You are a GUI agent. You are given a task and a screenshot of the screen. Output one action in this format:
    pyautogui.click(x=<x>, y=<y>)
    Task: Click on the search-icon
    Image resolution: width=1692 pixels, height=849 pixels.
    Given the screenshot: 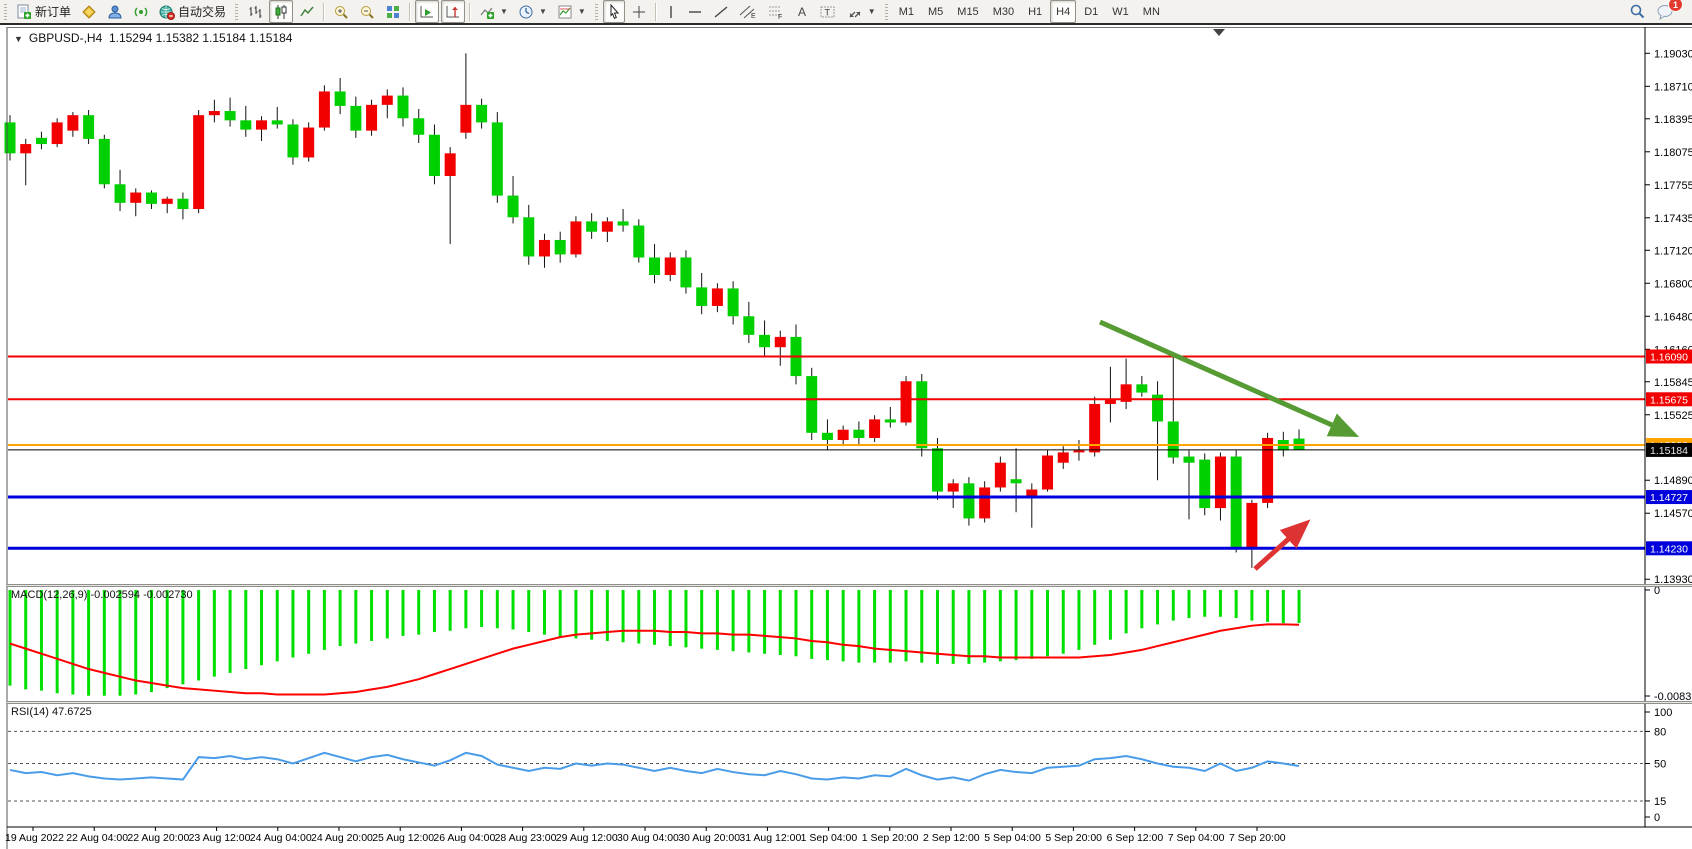 What is the action you would take?
    pyautogui.click(x=1637, y=11)
    